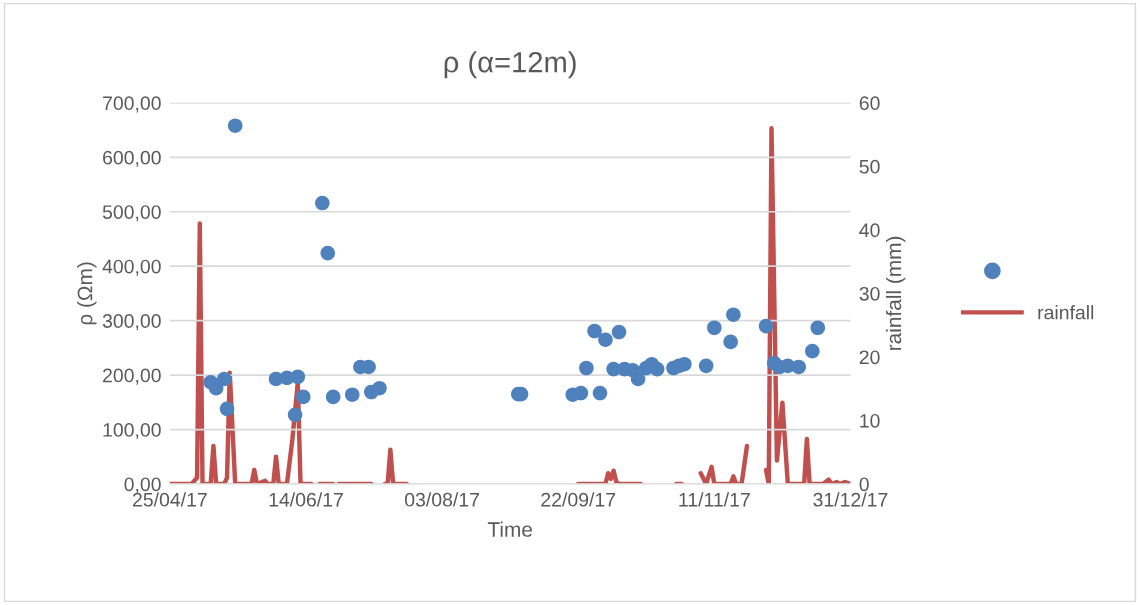 This screenshot has width=1140, height=605. I want to click on x-tick-label: 11/11/17, so click(714, 499).